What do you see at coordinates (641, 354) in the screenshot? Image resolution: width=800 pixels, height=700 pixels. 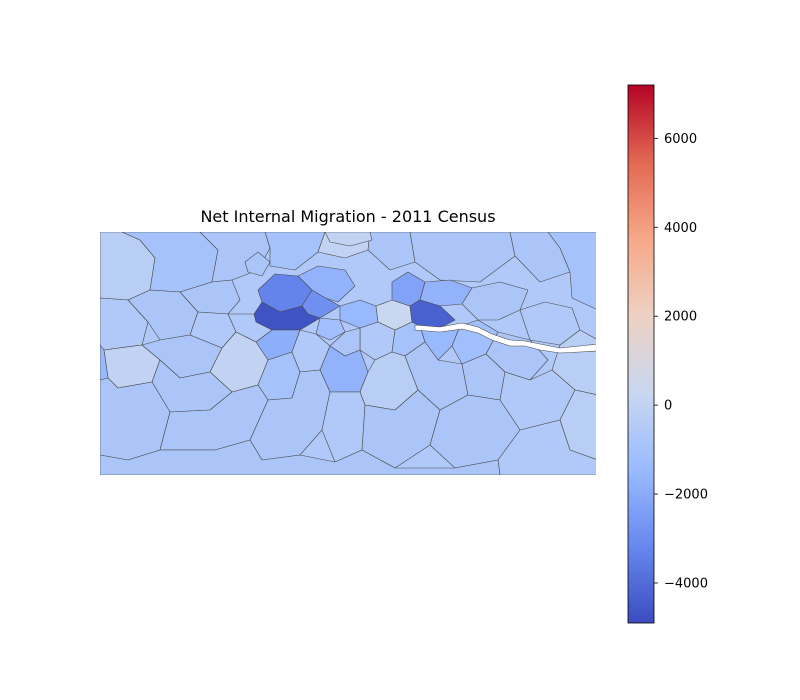 I see `colorbar-gradient` at bounding box center [641, 354].